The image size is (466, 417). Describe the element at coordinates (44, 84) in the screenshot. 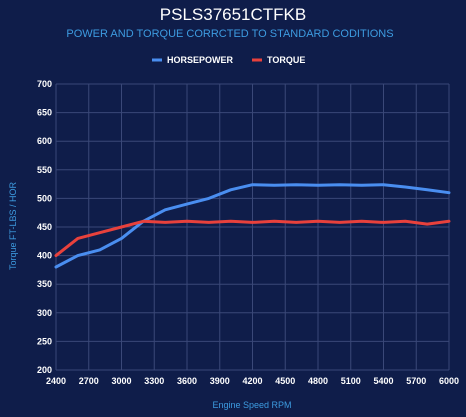

I see `y-tick-label: 700` at that location.